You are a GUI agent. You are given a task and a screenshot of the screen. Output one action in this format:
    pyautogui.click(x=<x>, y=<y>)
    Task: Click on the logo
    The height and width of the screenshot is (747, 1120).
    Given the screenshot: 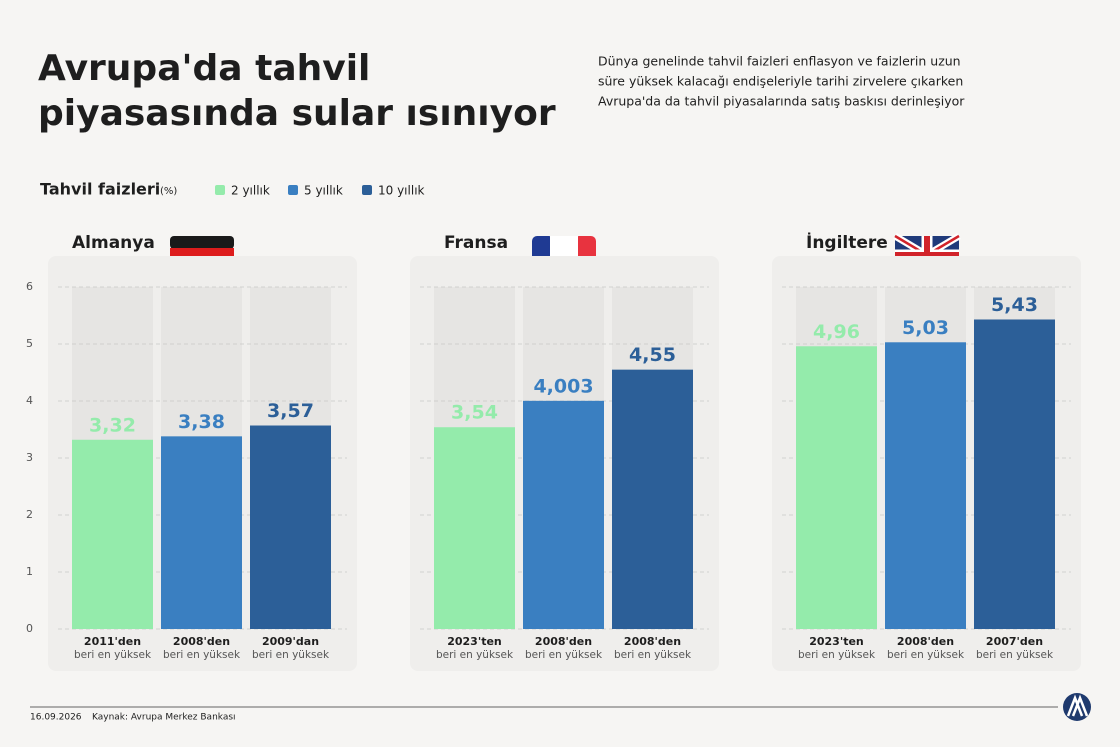 What is the action you would take?
    pyautogui.click(x=1077, y=707)
    